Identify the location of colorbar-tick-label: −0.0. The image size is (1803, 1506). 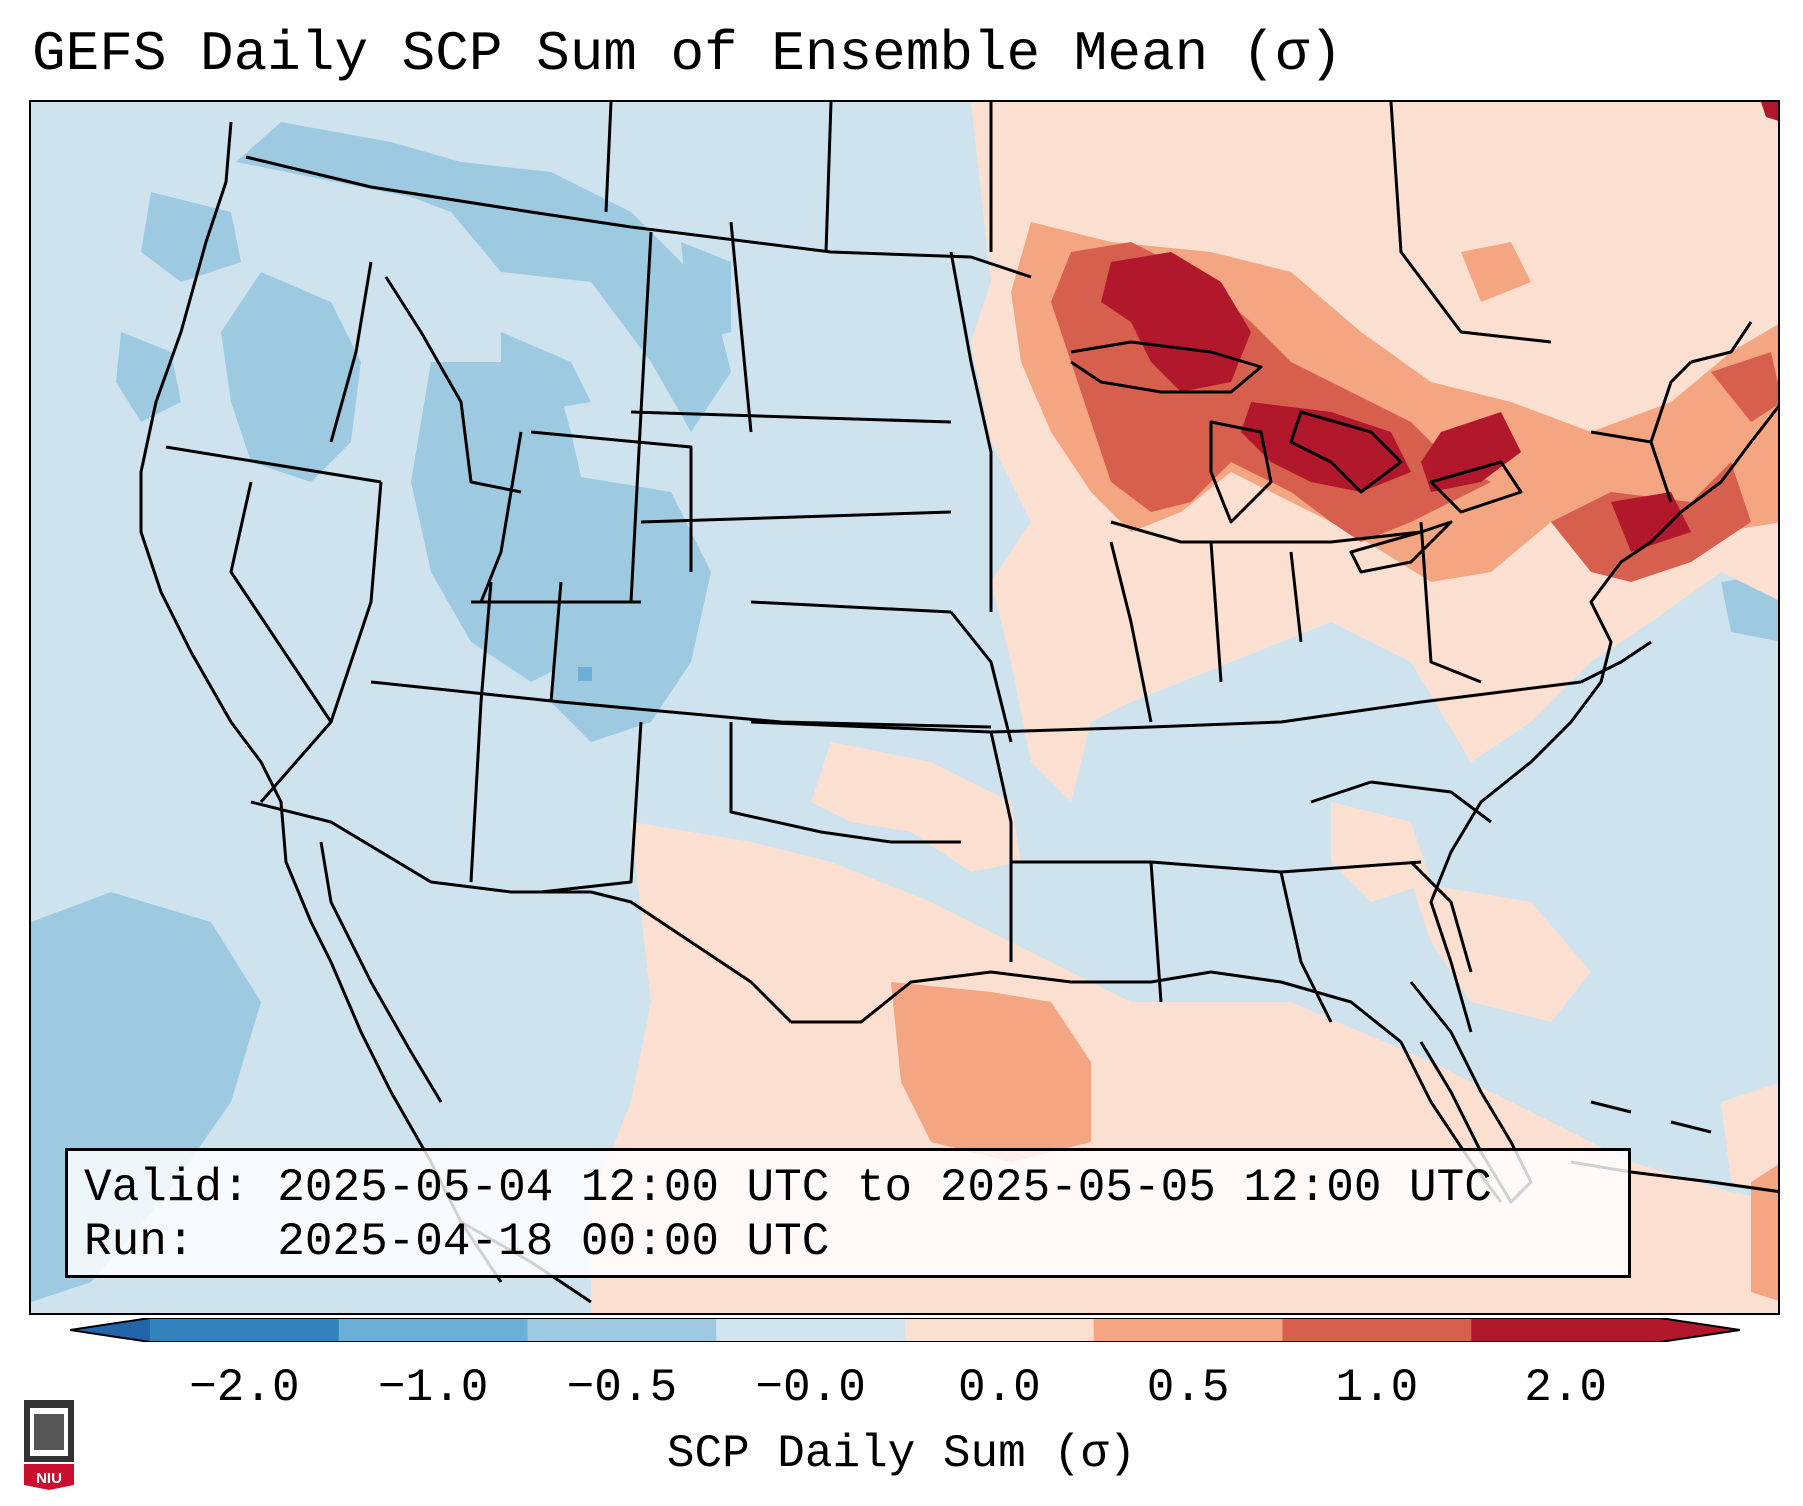
(810, 1388).